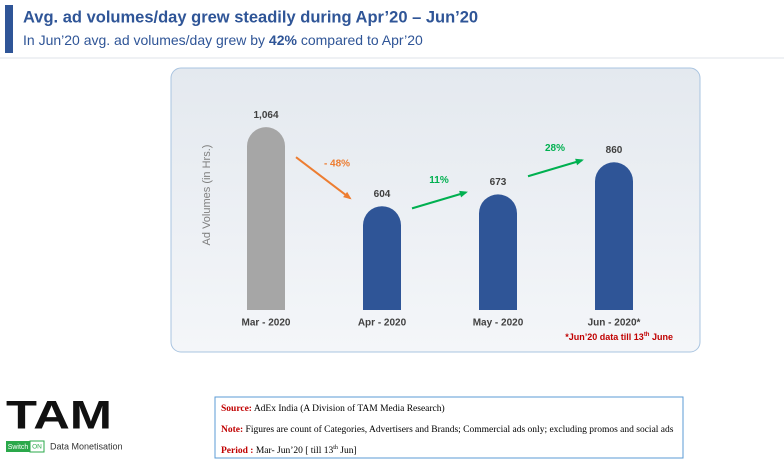 The width and height of the screenshot is (784, 461). I want to click on footnote-text: June, so click(661, 337).